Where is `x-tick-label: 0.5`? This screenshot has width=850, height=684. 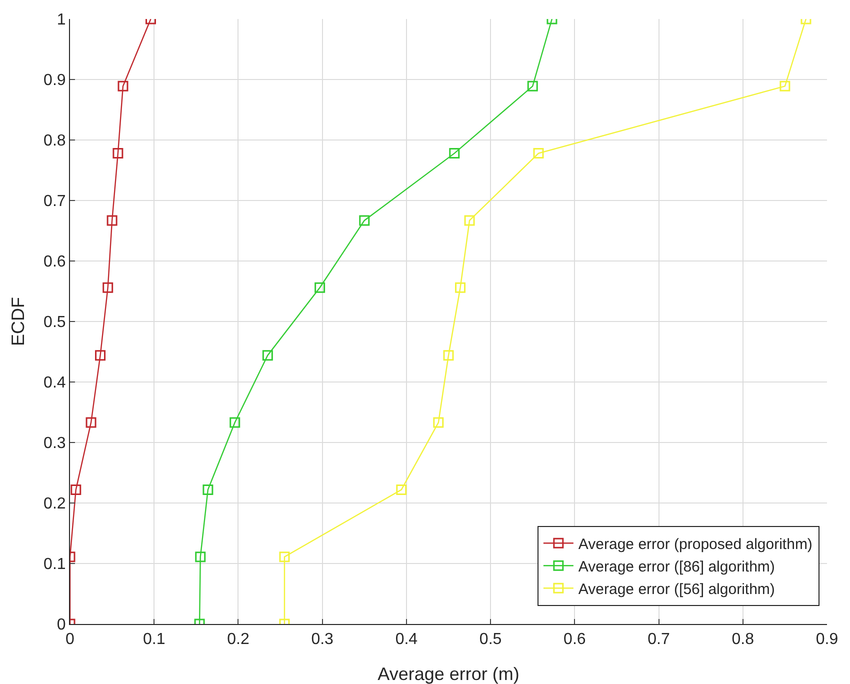 x-tick-label: 0.5 is located at coordinates (490, 639).